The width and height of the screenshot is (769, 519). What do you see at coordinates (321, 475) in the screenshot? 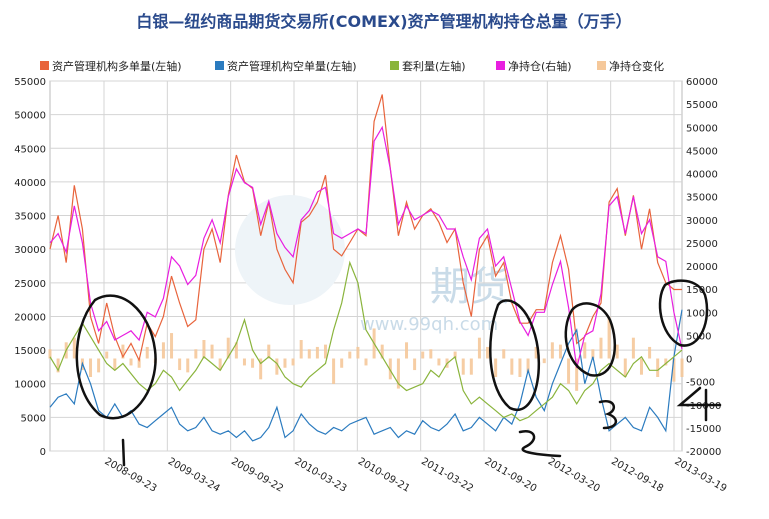
I see `x-tick-label: 2010-03-23` at bounding box center [321, 475].